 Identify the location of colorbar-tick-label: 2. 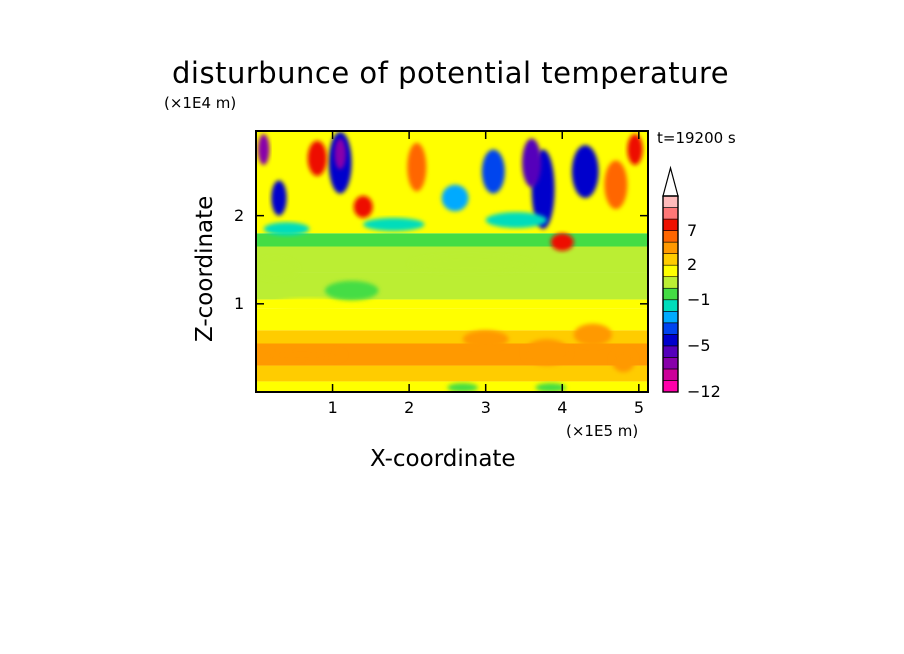
(692, 265).